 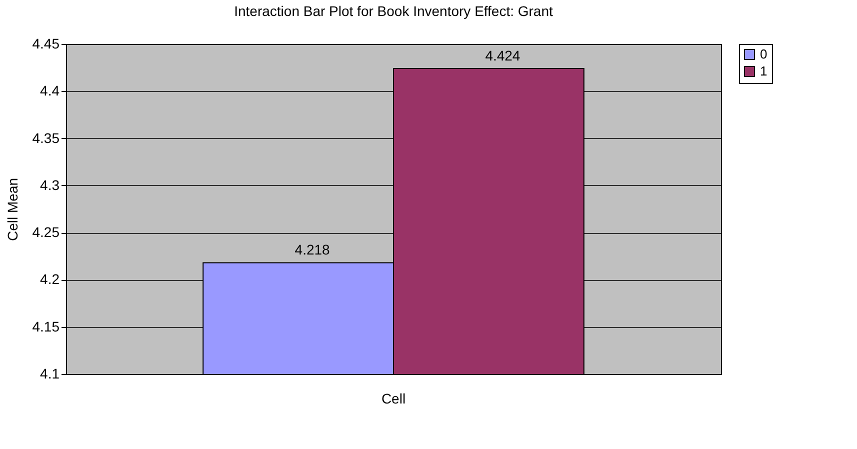 I want to click on y-tick-label: 4.4, so click(x=50, y=90).